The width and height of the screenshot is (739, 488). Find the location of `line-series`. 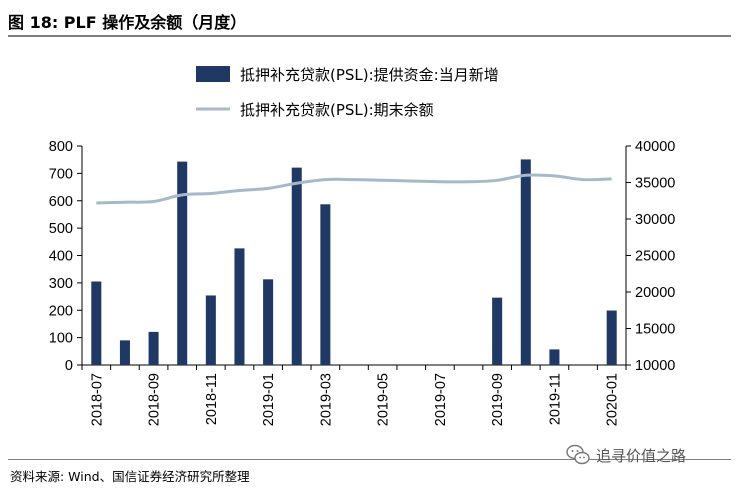

line-series is located at coordinates (354, 189).